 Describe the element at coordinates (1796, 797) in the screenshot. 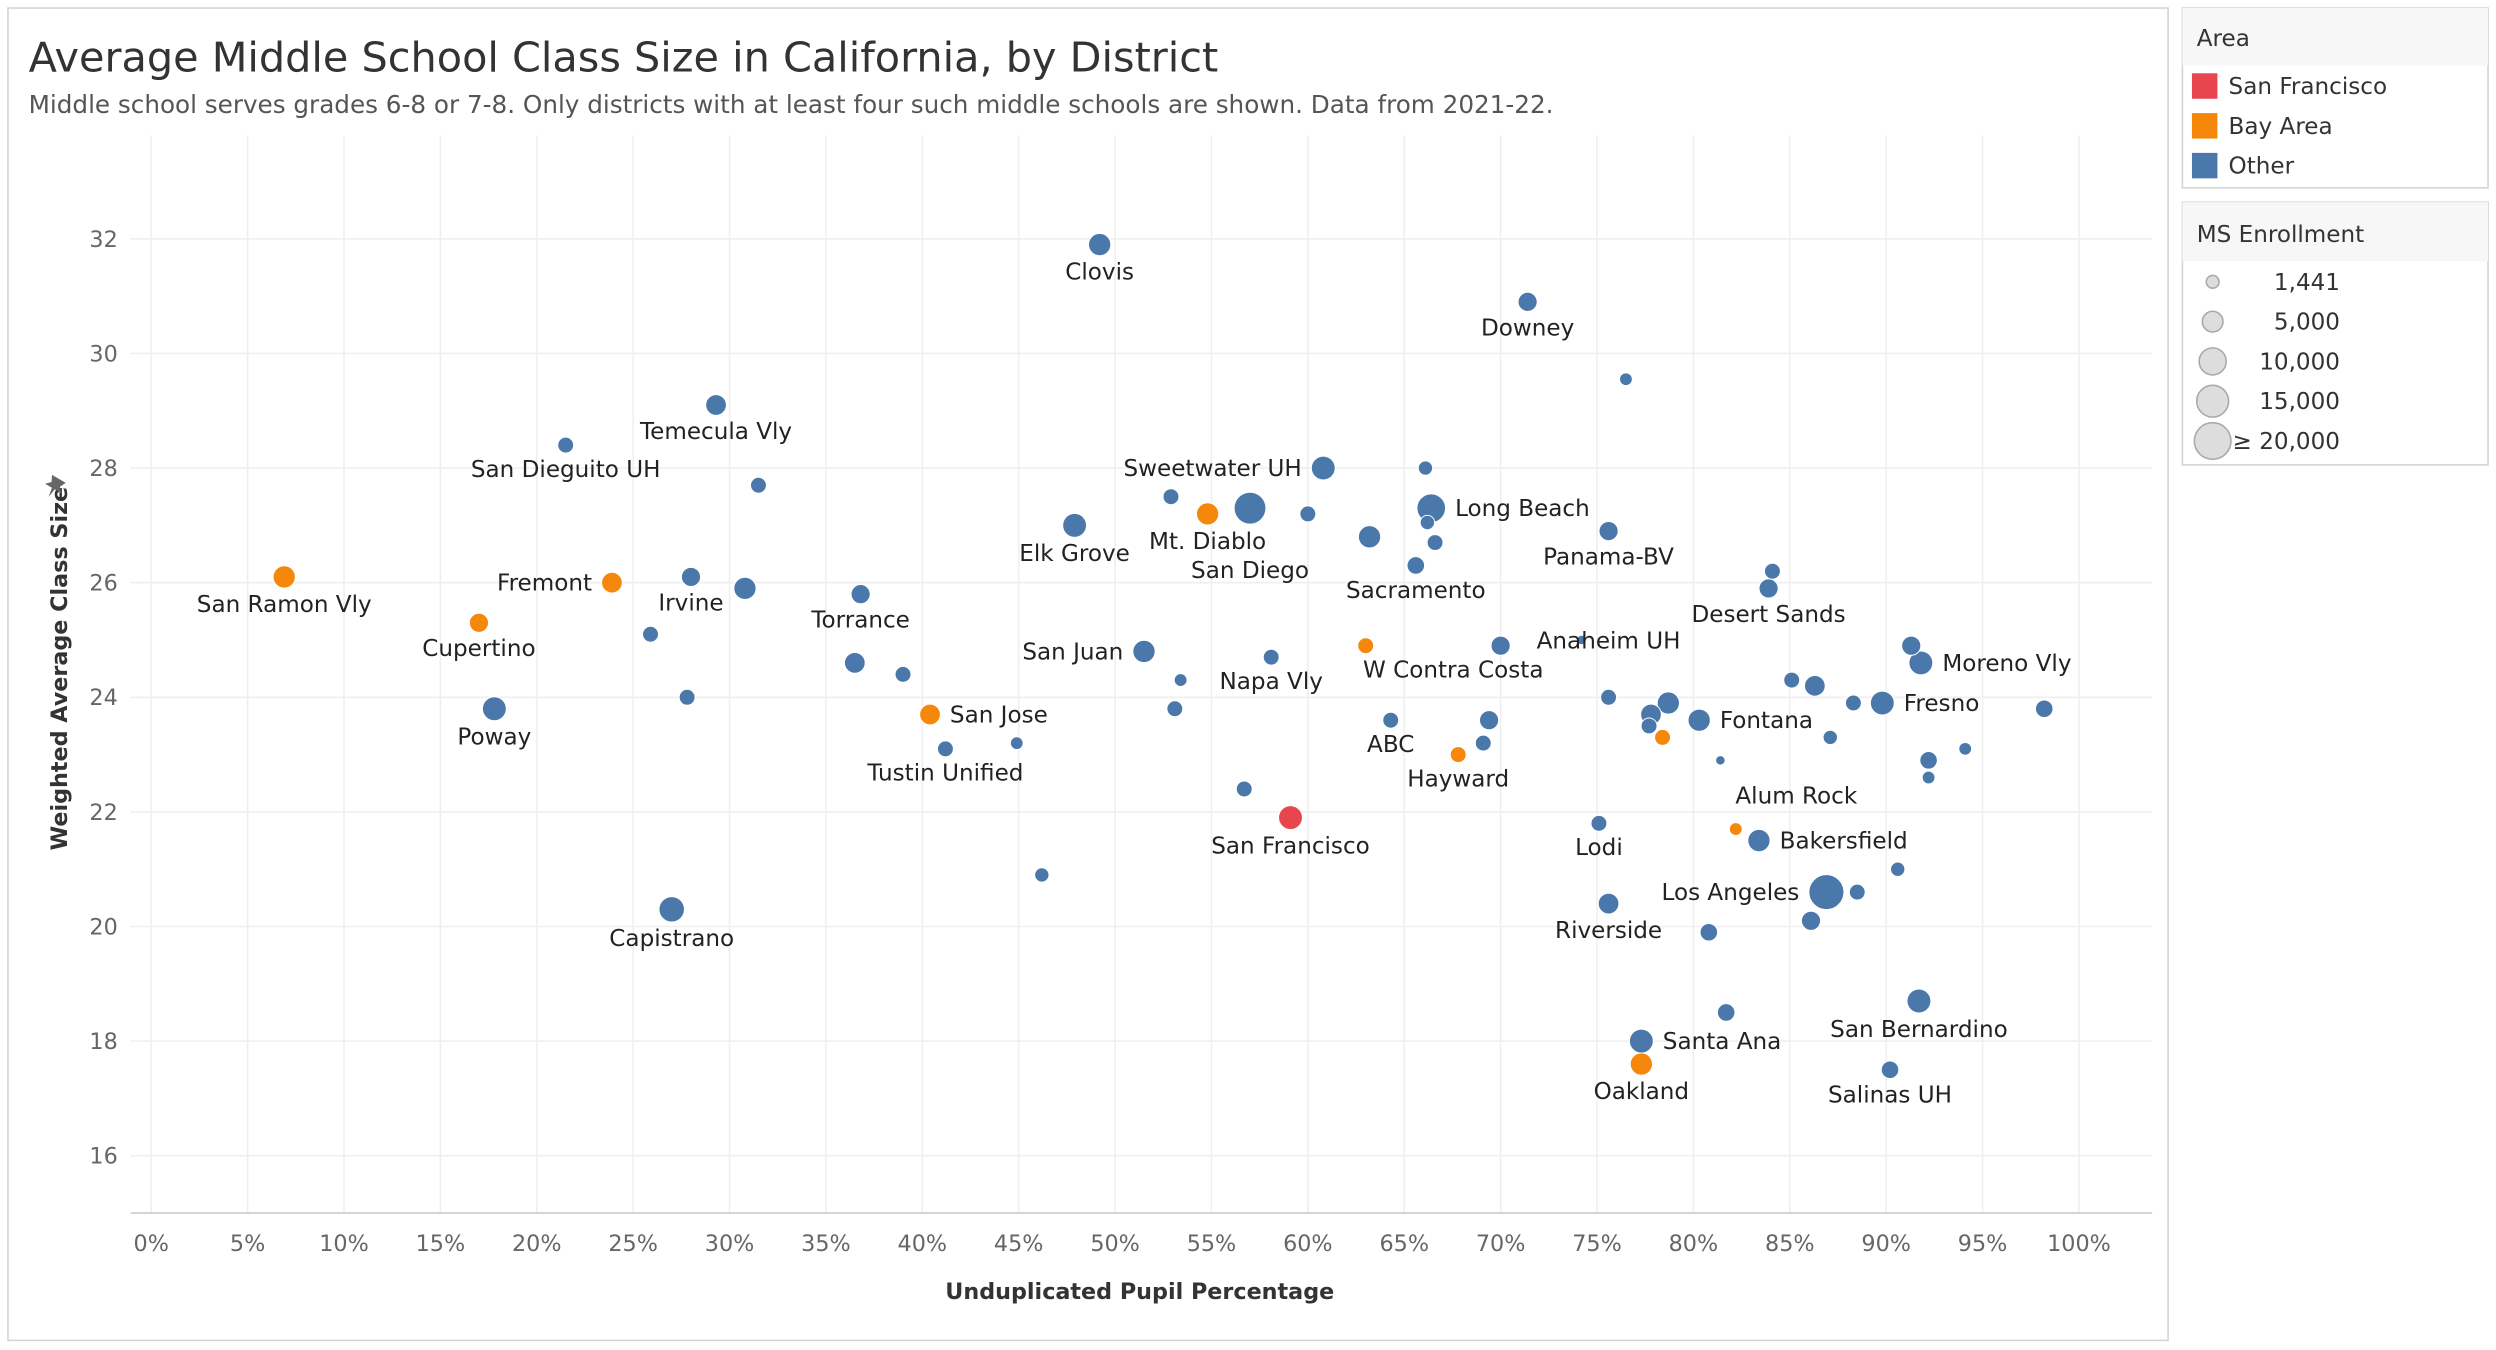

I see `data-label: Alum Rock` at that location.